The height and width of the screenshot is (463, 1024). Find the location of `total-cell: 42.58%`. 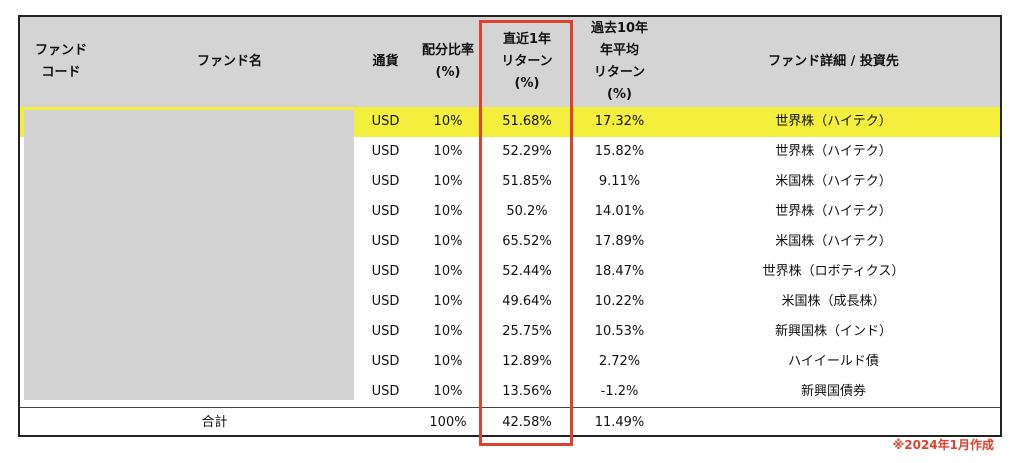

total-cell: 42.58% is located at coordinates (527, 422).